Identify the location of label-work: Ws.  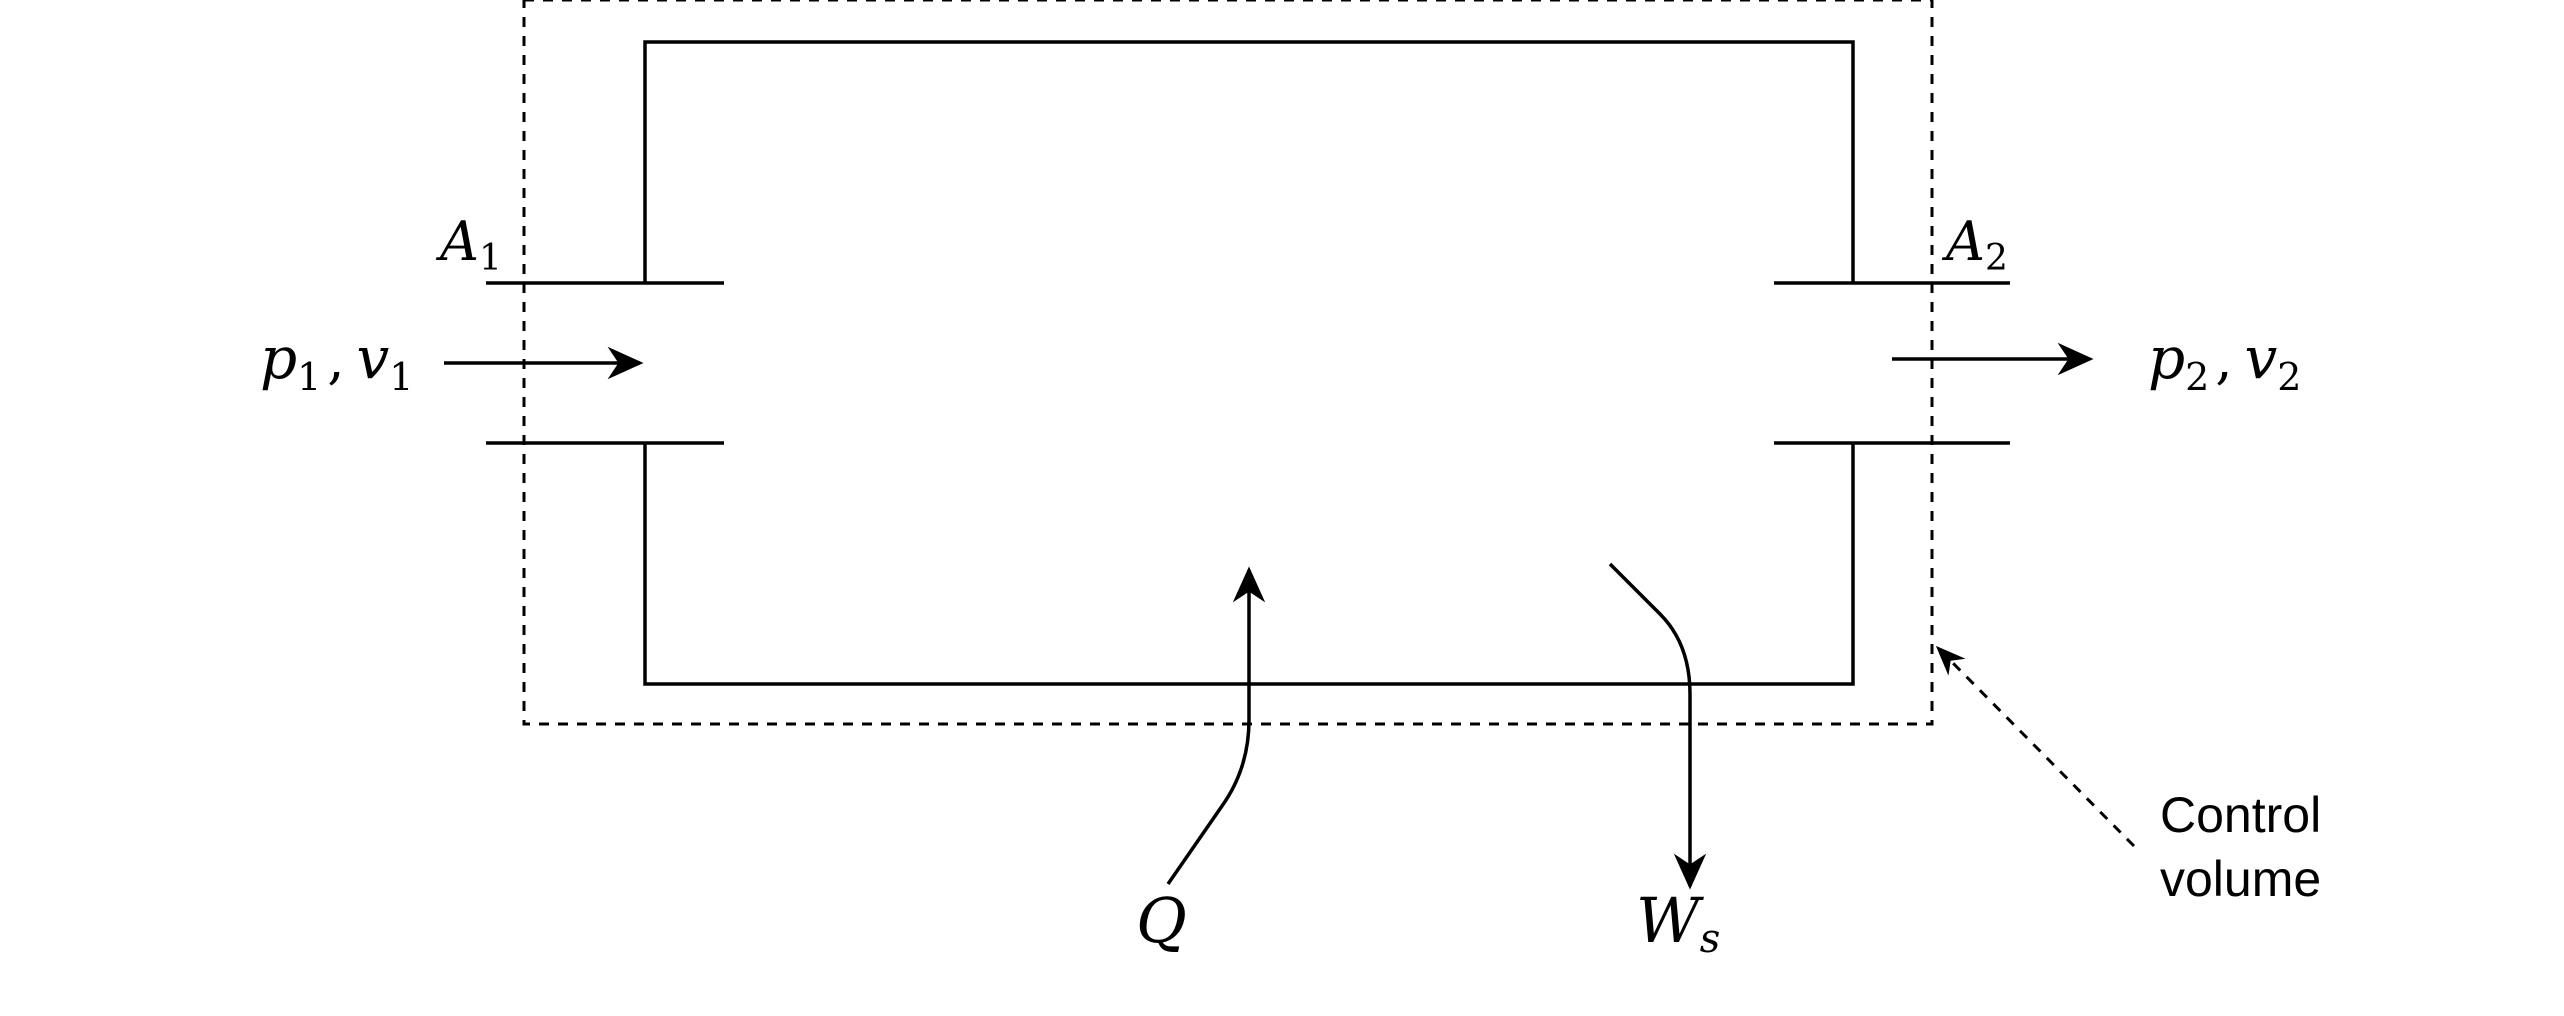
(1678, 923).